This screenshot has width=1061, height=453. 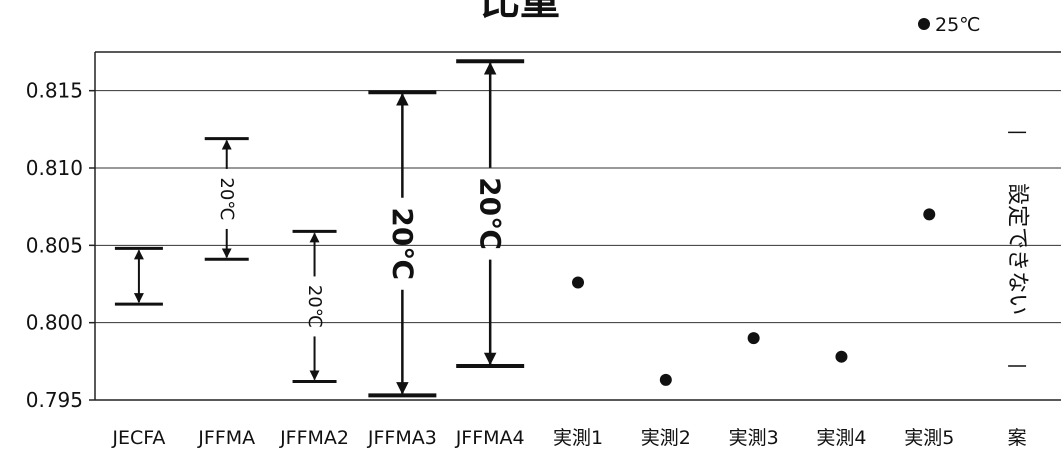 I want to click on x-tick-label: 実測4, so click(x=841, y=438).